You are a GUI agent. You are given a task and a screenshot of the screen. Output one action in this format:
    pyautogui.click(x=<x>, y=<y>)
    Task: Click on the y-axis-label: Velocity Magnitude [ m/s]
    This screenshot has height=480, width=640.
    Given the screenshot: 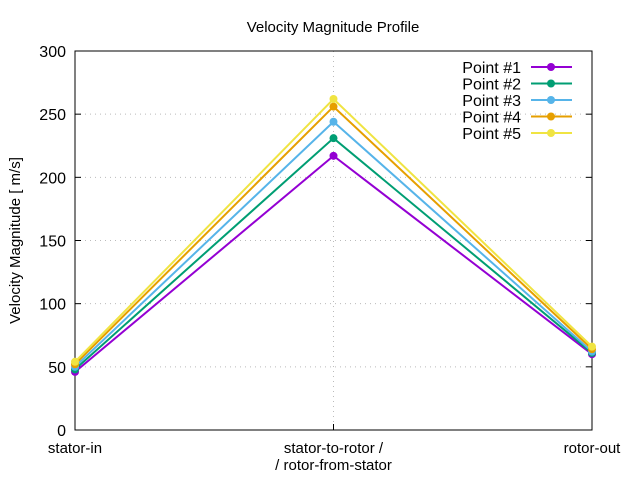 What is the action you would take?
    pyautogui.click(x=15, y=240)
    